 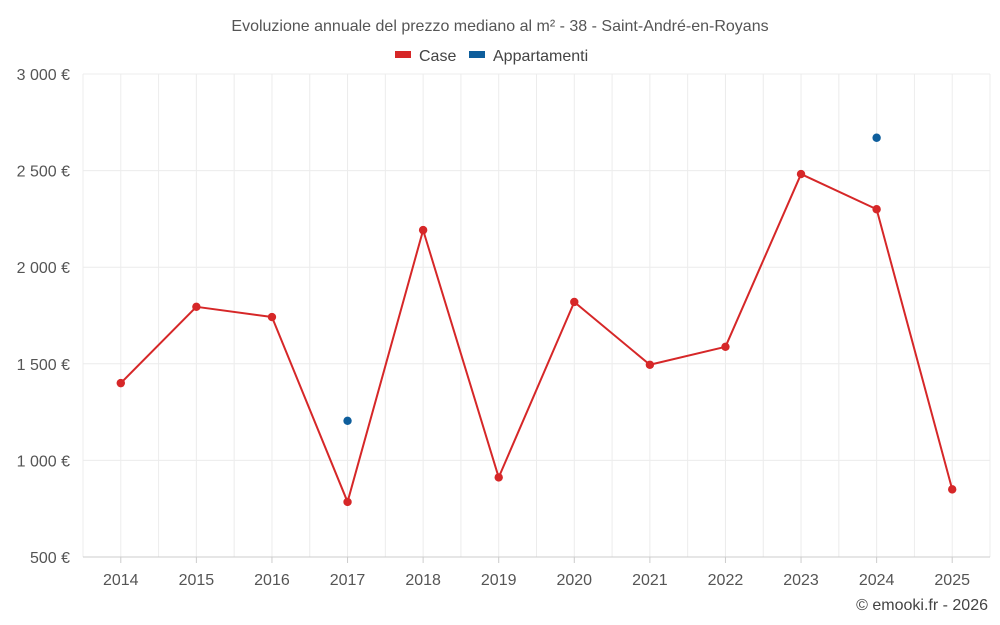 What do you see at coordinates (650, 580) in the screenshot?
I see `x-tick-label: 2021` at bounding box center [650, 580].